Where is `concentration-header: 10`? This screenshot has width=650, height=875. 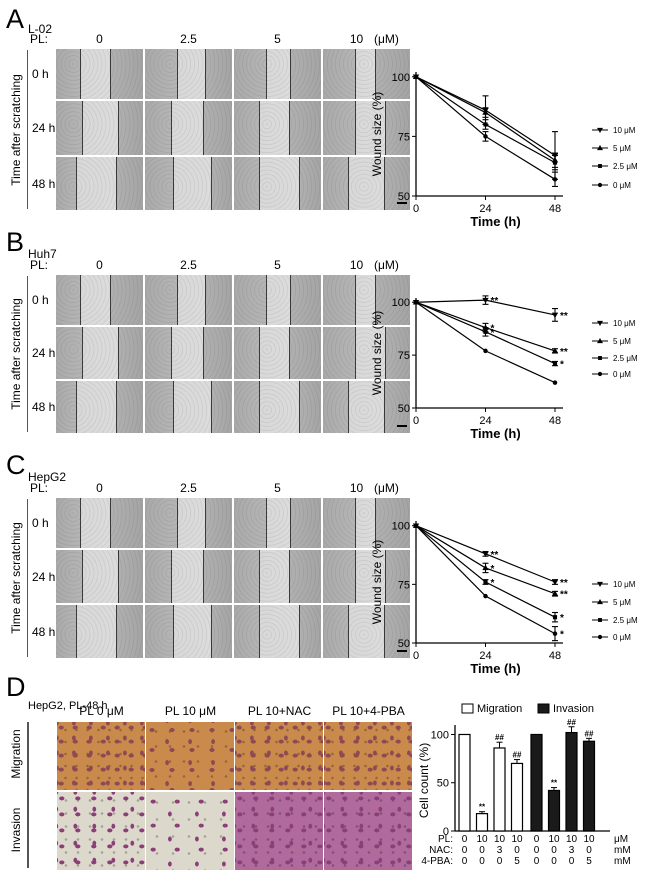
concentration-header: 10 is located at coordinates (356, 39).